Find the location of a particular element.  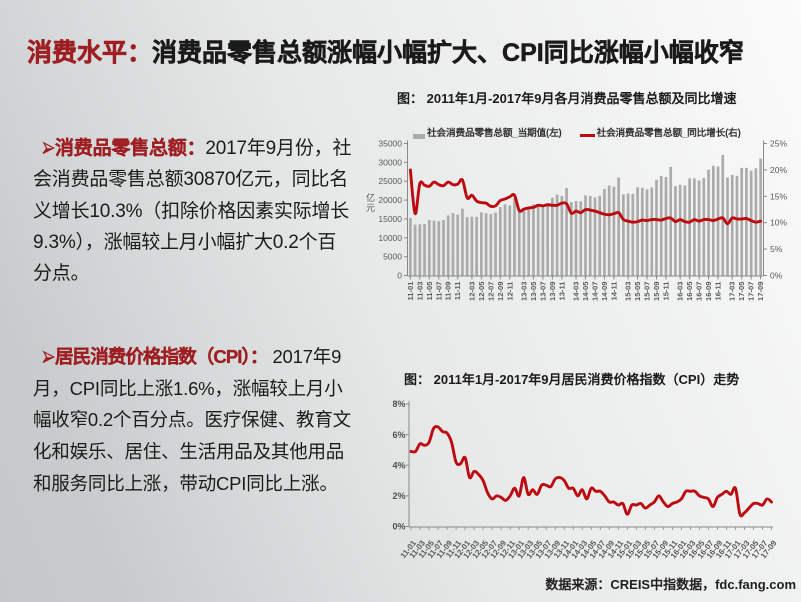

svg-text: 2% is located at coordinates (398, 496).